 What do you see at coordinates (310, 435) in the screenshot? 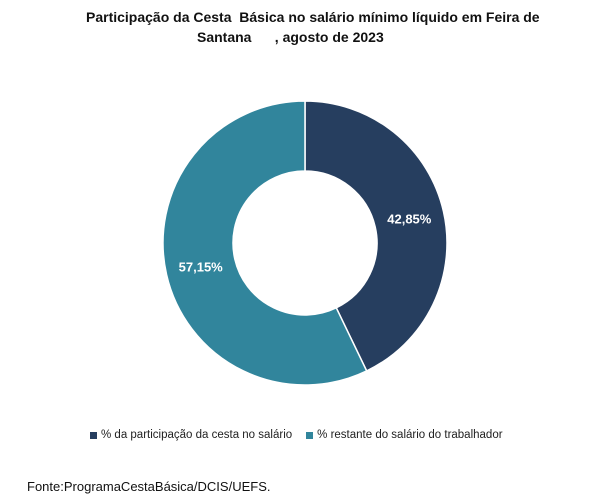
I see `legend-marker-restante` at bounding box center [310, 435].